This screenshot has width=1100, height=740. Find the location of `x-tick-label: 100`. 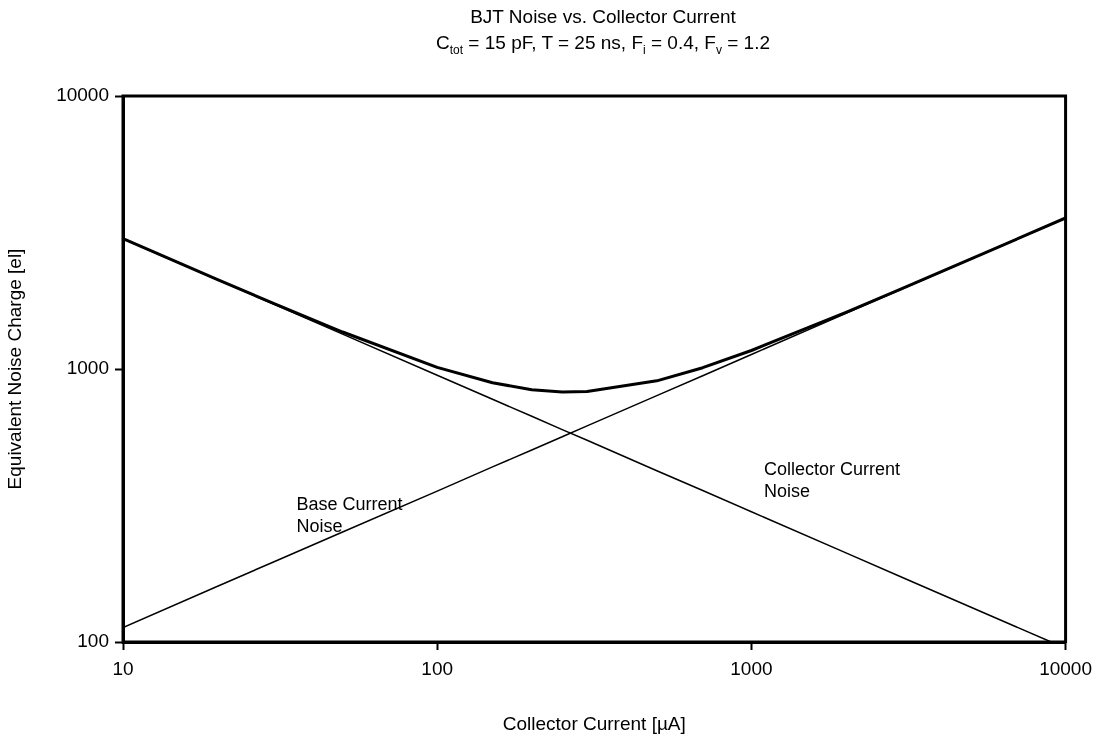

x-tick-label: 100 is located at coordinates (437, 668).